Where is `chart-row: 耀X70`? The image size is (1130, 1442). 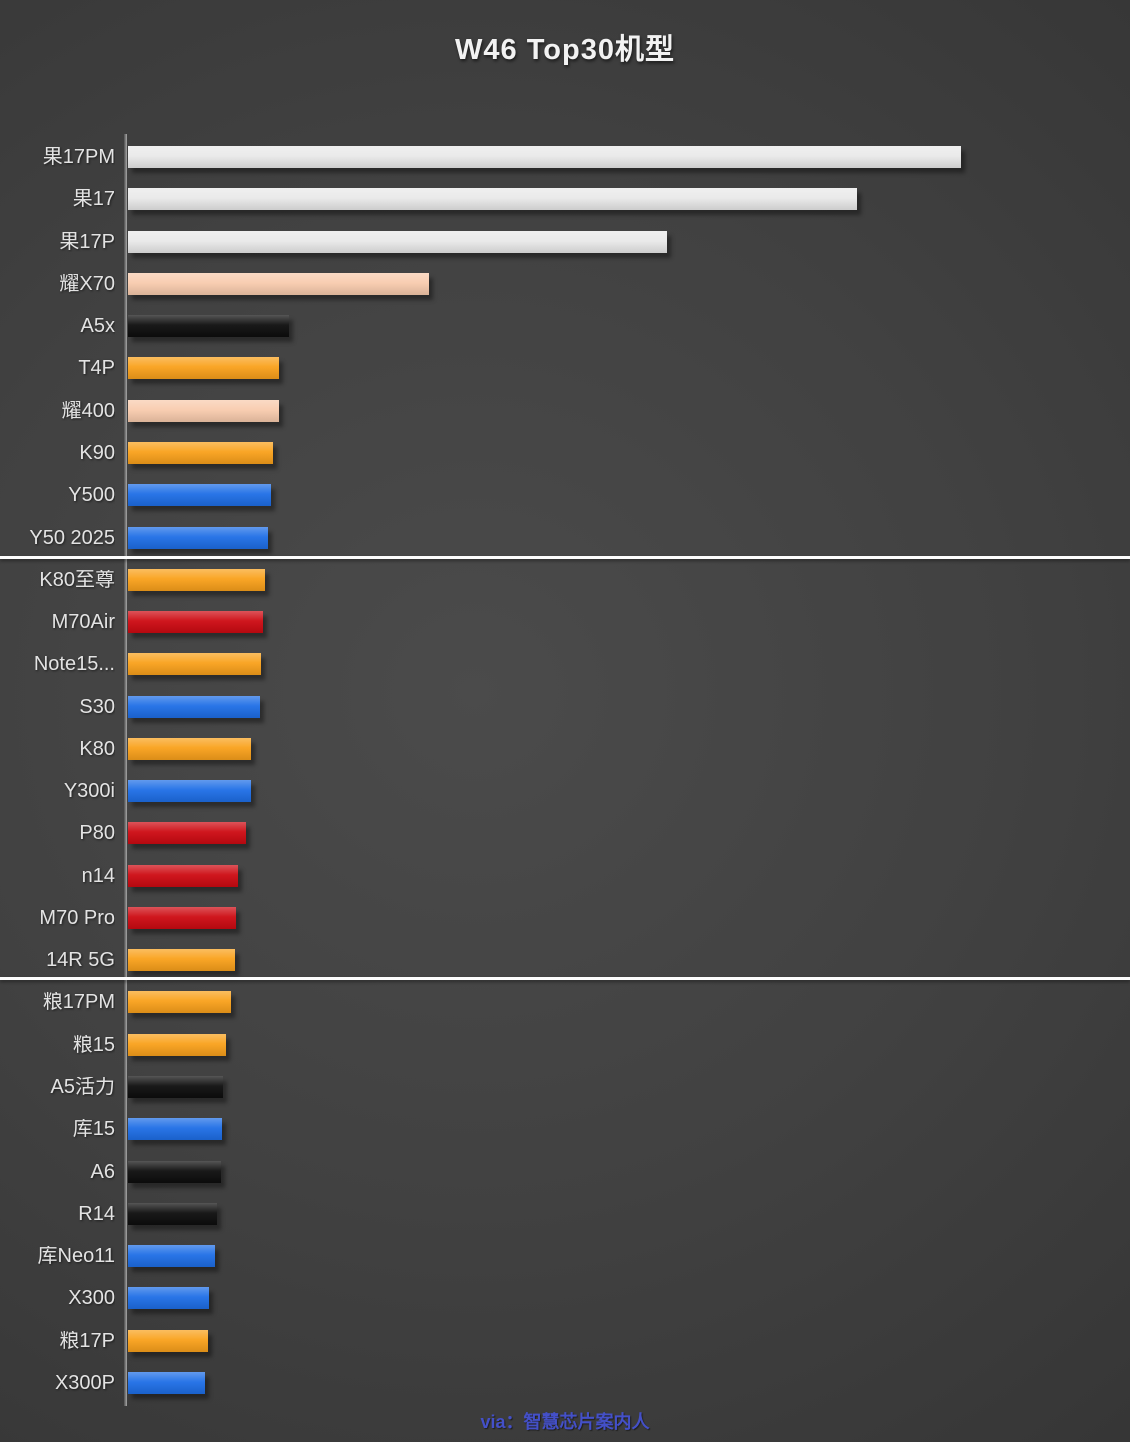
chart-row: 耀X70 is located at coordinates (565, 284).